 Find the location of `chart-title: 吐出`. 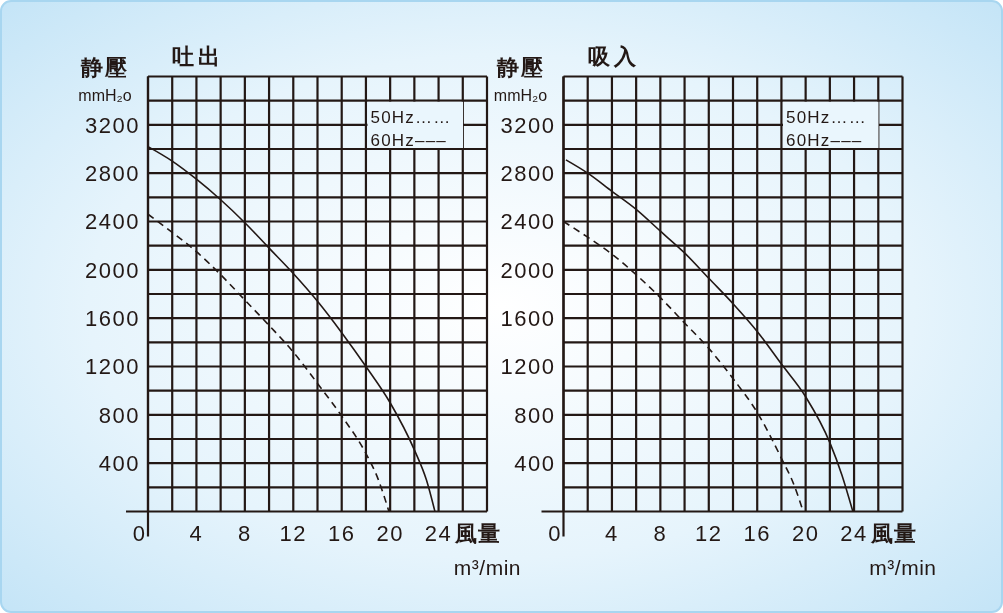

chart-title: 吐出 is located at coordinates (198, 56).